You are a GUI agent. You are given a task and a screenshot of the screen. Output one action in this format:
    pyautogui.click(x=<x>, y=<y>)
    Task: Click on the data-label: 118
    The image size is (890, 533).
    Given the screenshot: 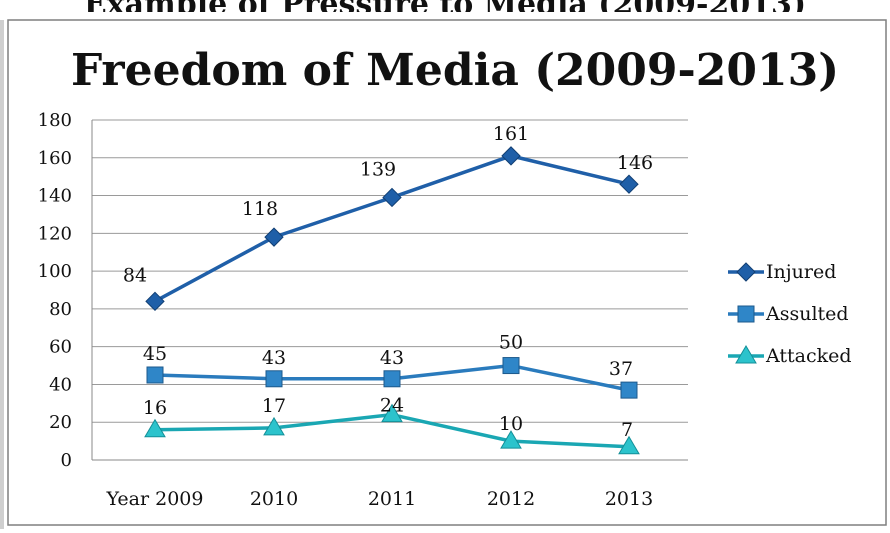 What is the action you would take?
    pyautogui.click(x=260, y=209)
    